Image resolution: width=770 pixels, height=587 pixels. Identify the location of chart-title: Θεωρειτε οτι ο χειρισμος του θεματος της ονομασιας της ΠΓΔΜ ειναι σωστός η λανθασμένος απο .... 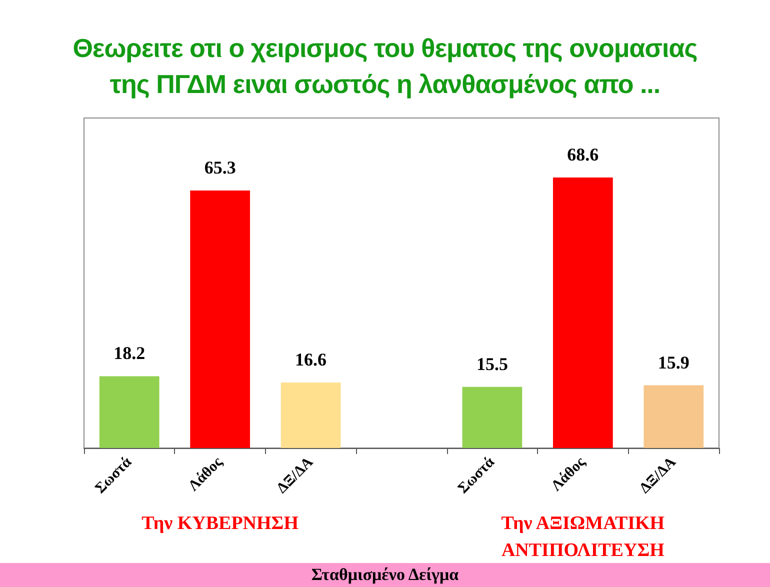
(385, 66).